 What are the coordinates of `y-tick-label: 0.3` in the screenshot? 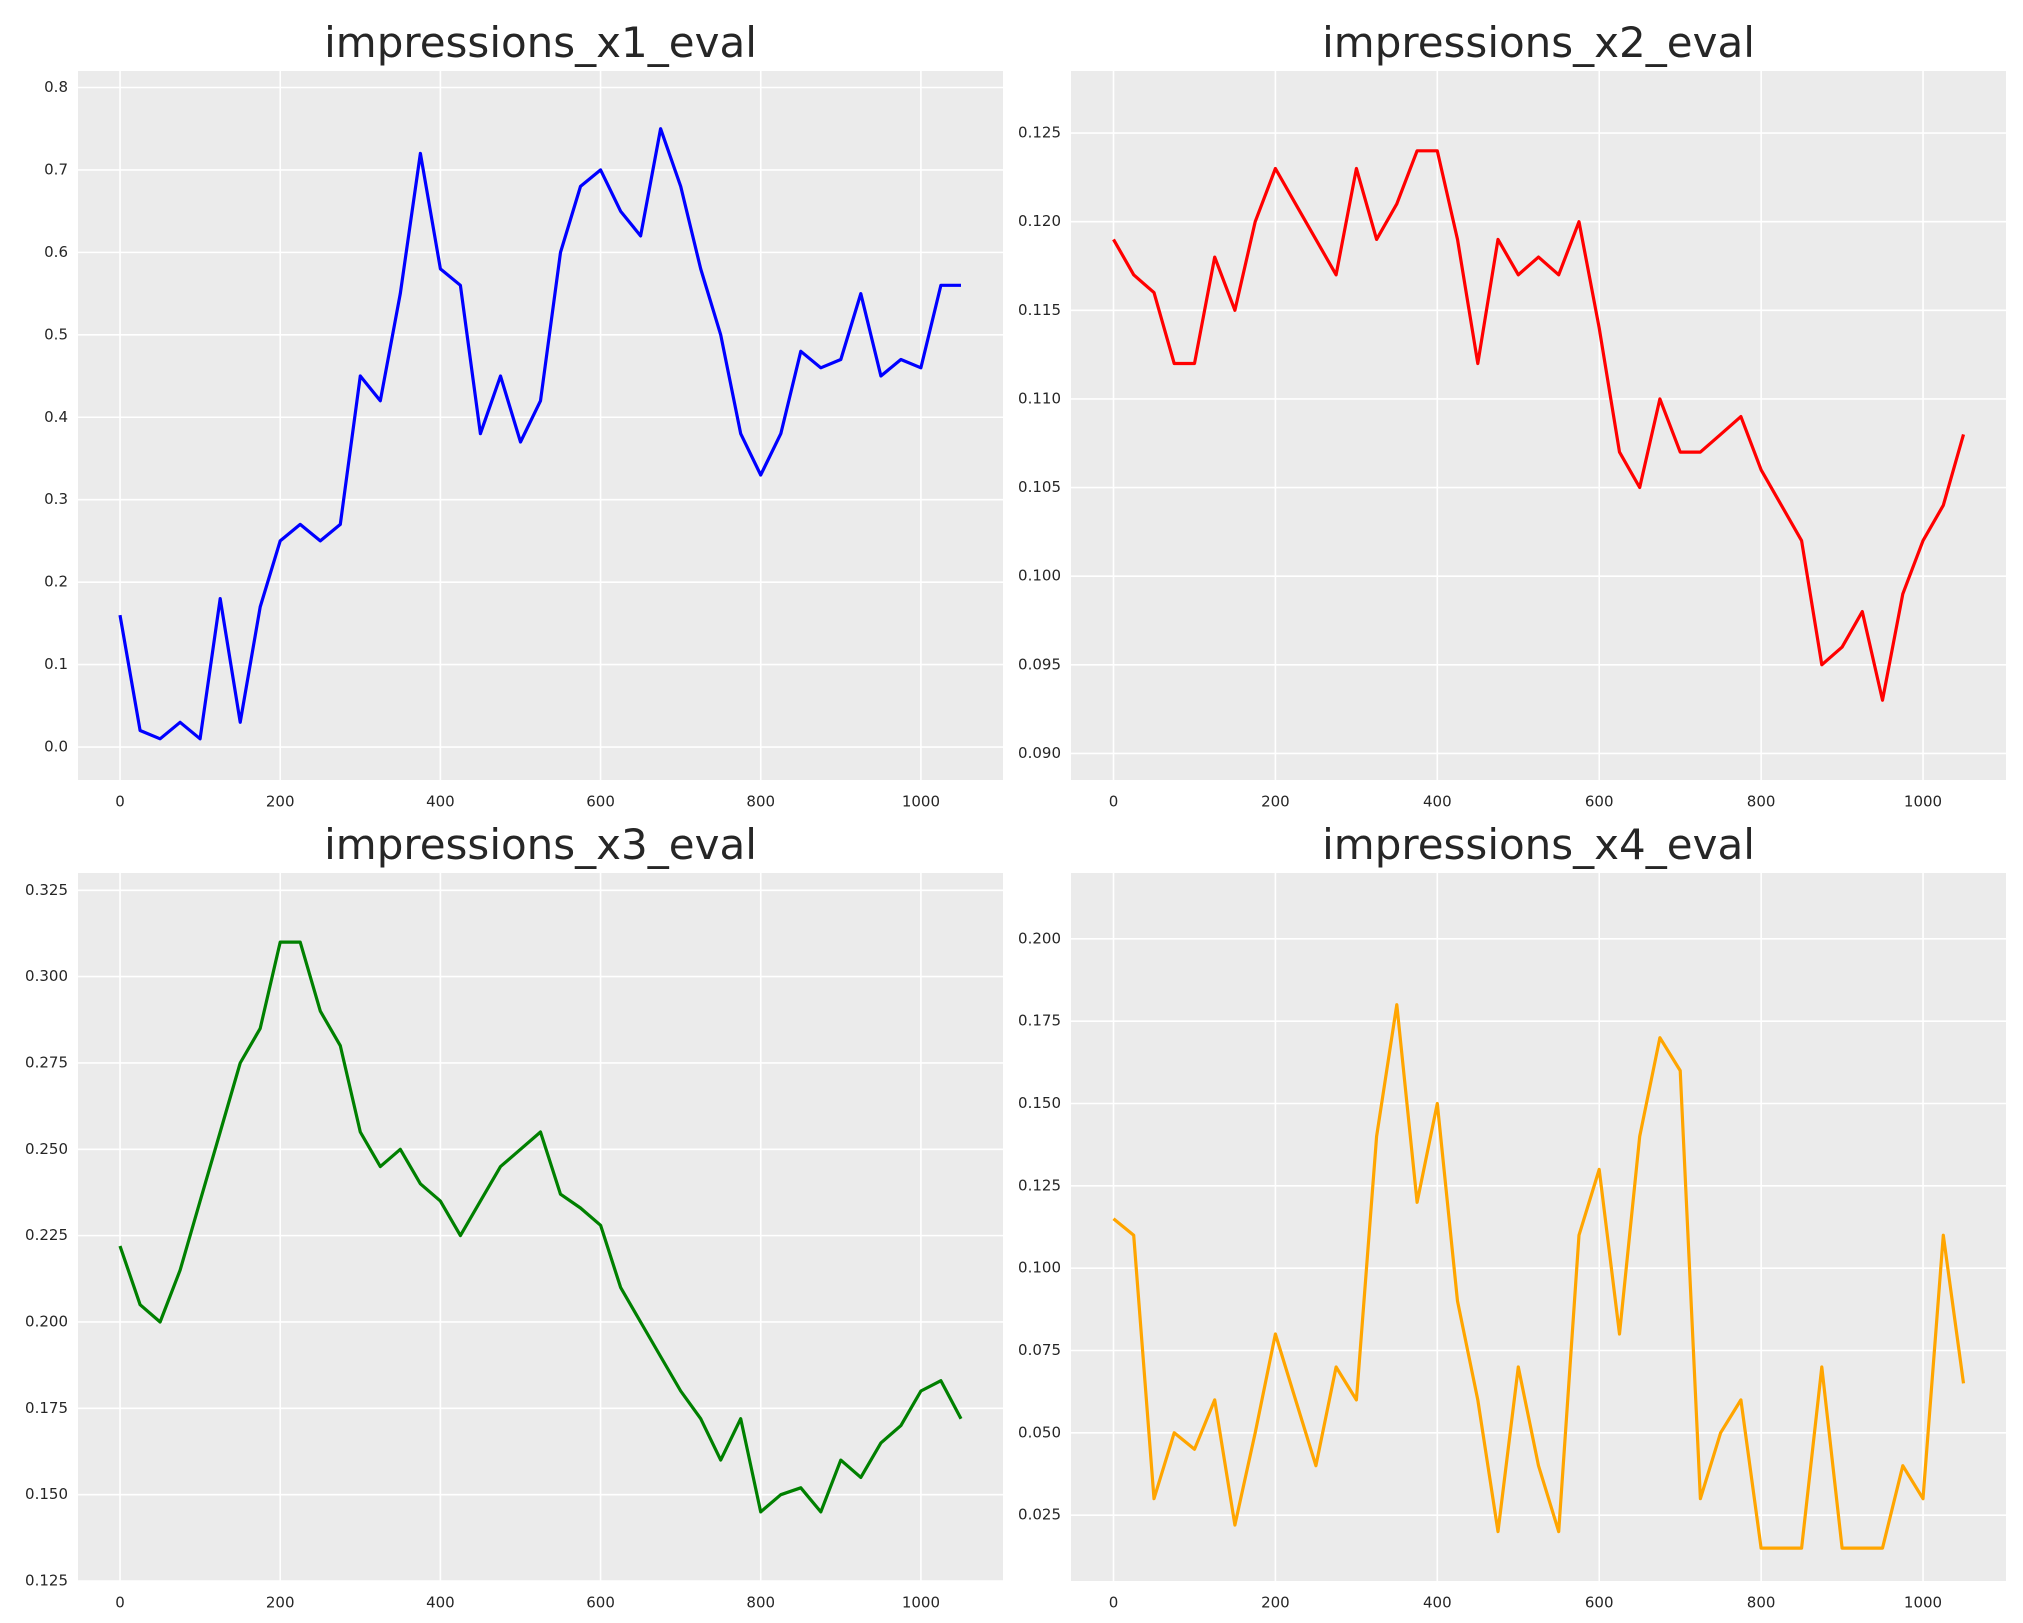 It's located at (56, 499).